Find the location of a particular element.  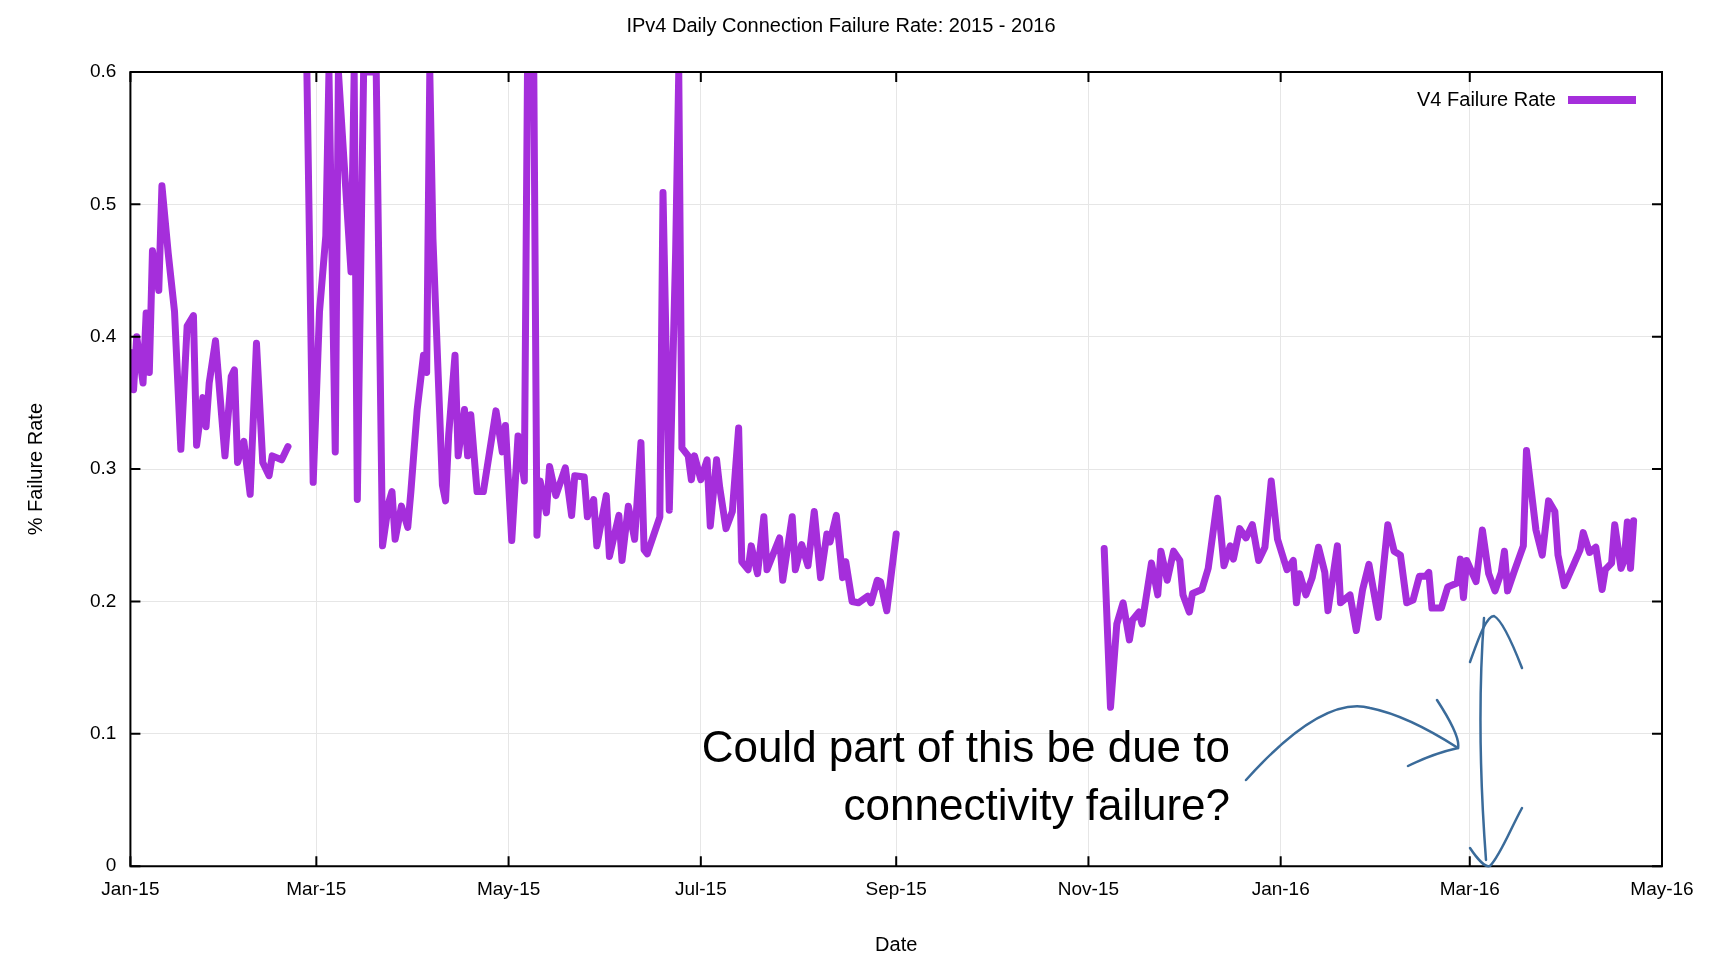

x-tick-label: May-15 is located at coordinates (508, 888).